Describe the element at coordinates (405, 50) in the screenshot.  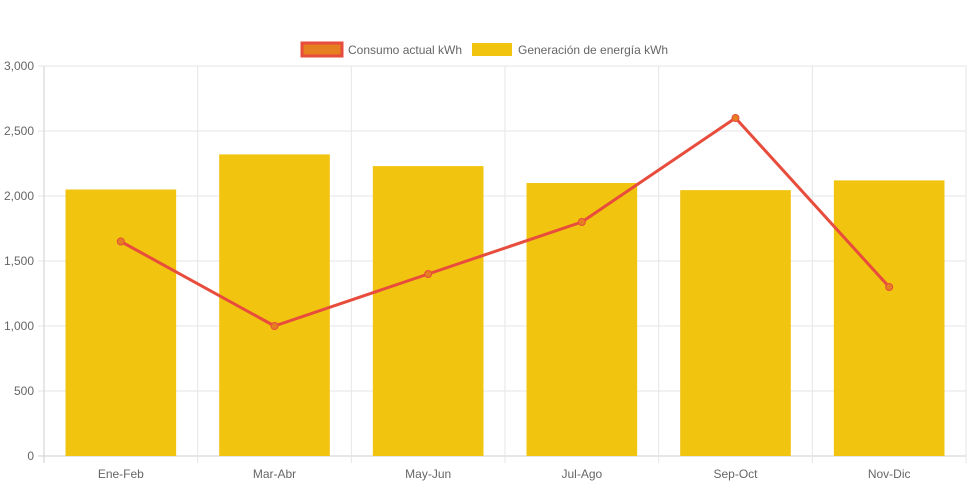
I see `legend-label-consumo: Consumo actual kWh` at that location.